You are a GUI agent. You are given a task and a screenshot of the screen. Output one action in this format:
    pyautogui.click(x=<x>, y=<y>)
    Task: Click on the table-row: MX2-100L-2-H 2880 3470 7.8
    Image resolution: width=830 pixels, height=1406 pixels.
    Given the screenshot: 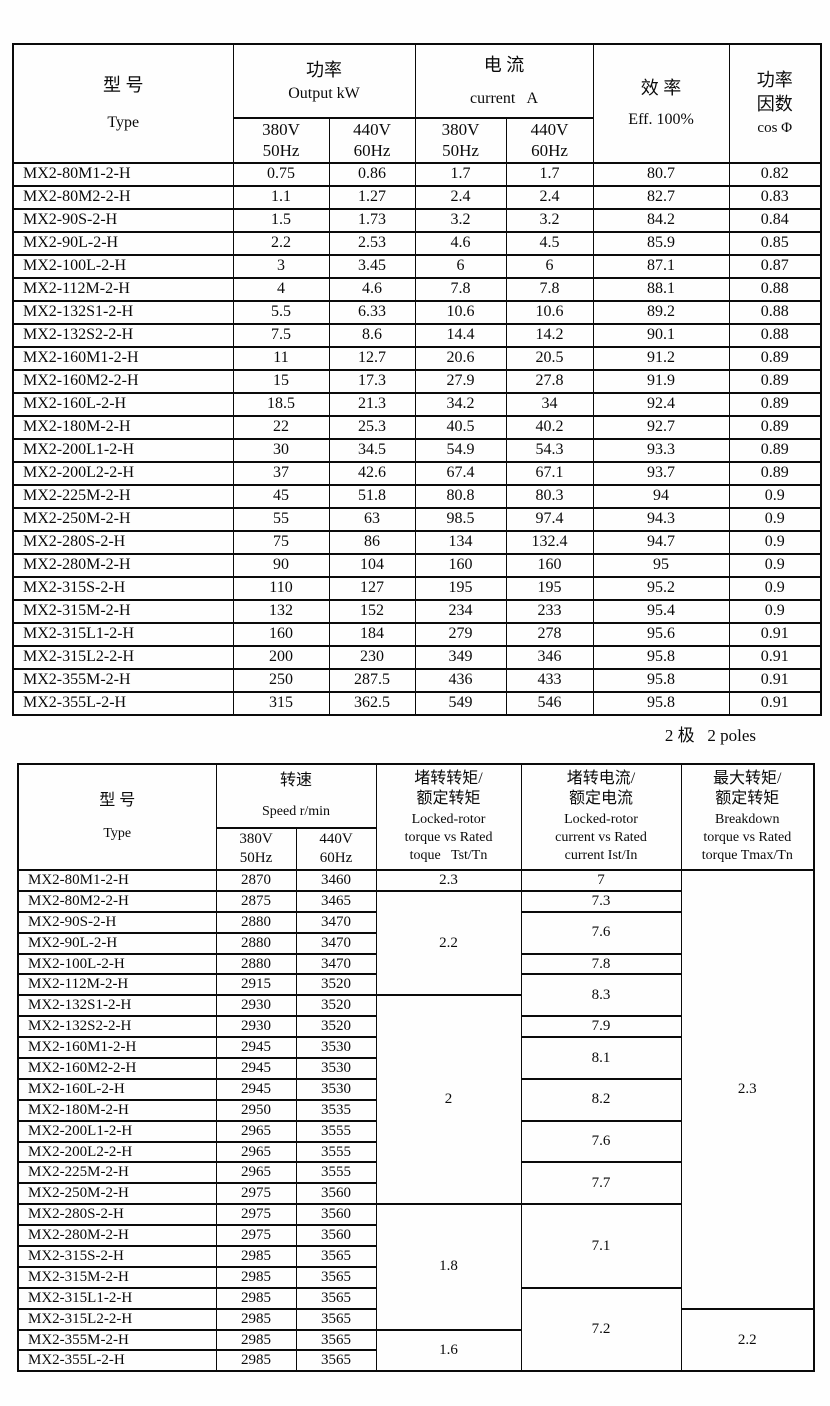 What is the action you would take?
    pyautogui.click(x=415, y=964)
    